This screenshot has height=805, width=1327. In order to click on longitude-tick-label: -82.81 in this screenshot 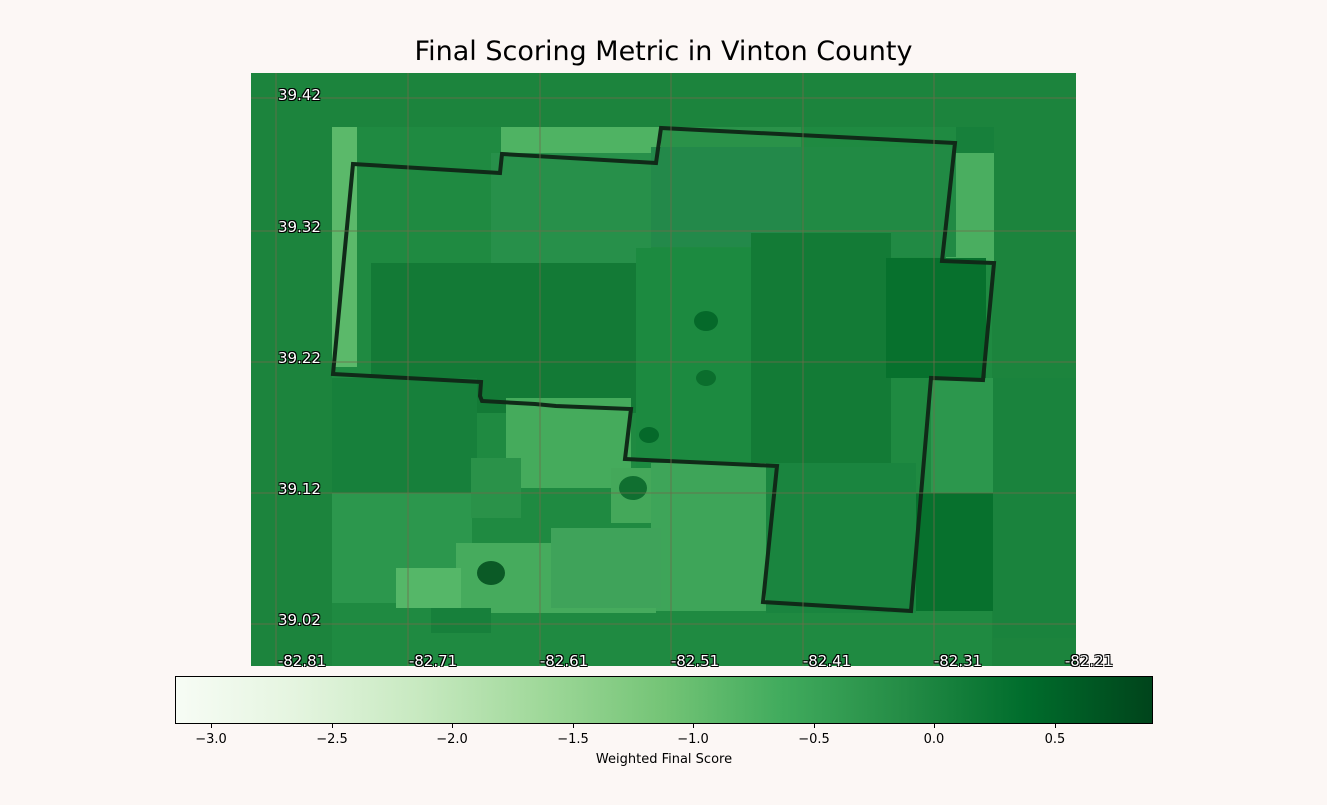, I will do `click(302, 661)`.